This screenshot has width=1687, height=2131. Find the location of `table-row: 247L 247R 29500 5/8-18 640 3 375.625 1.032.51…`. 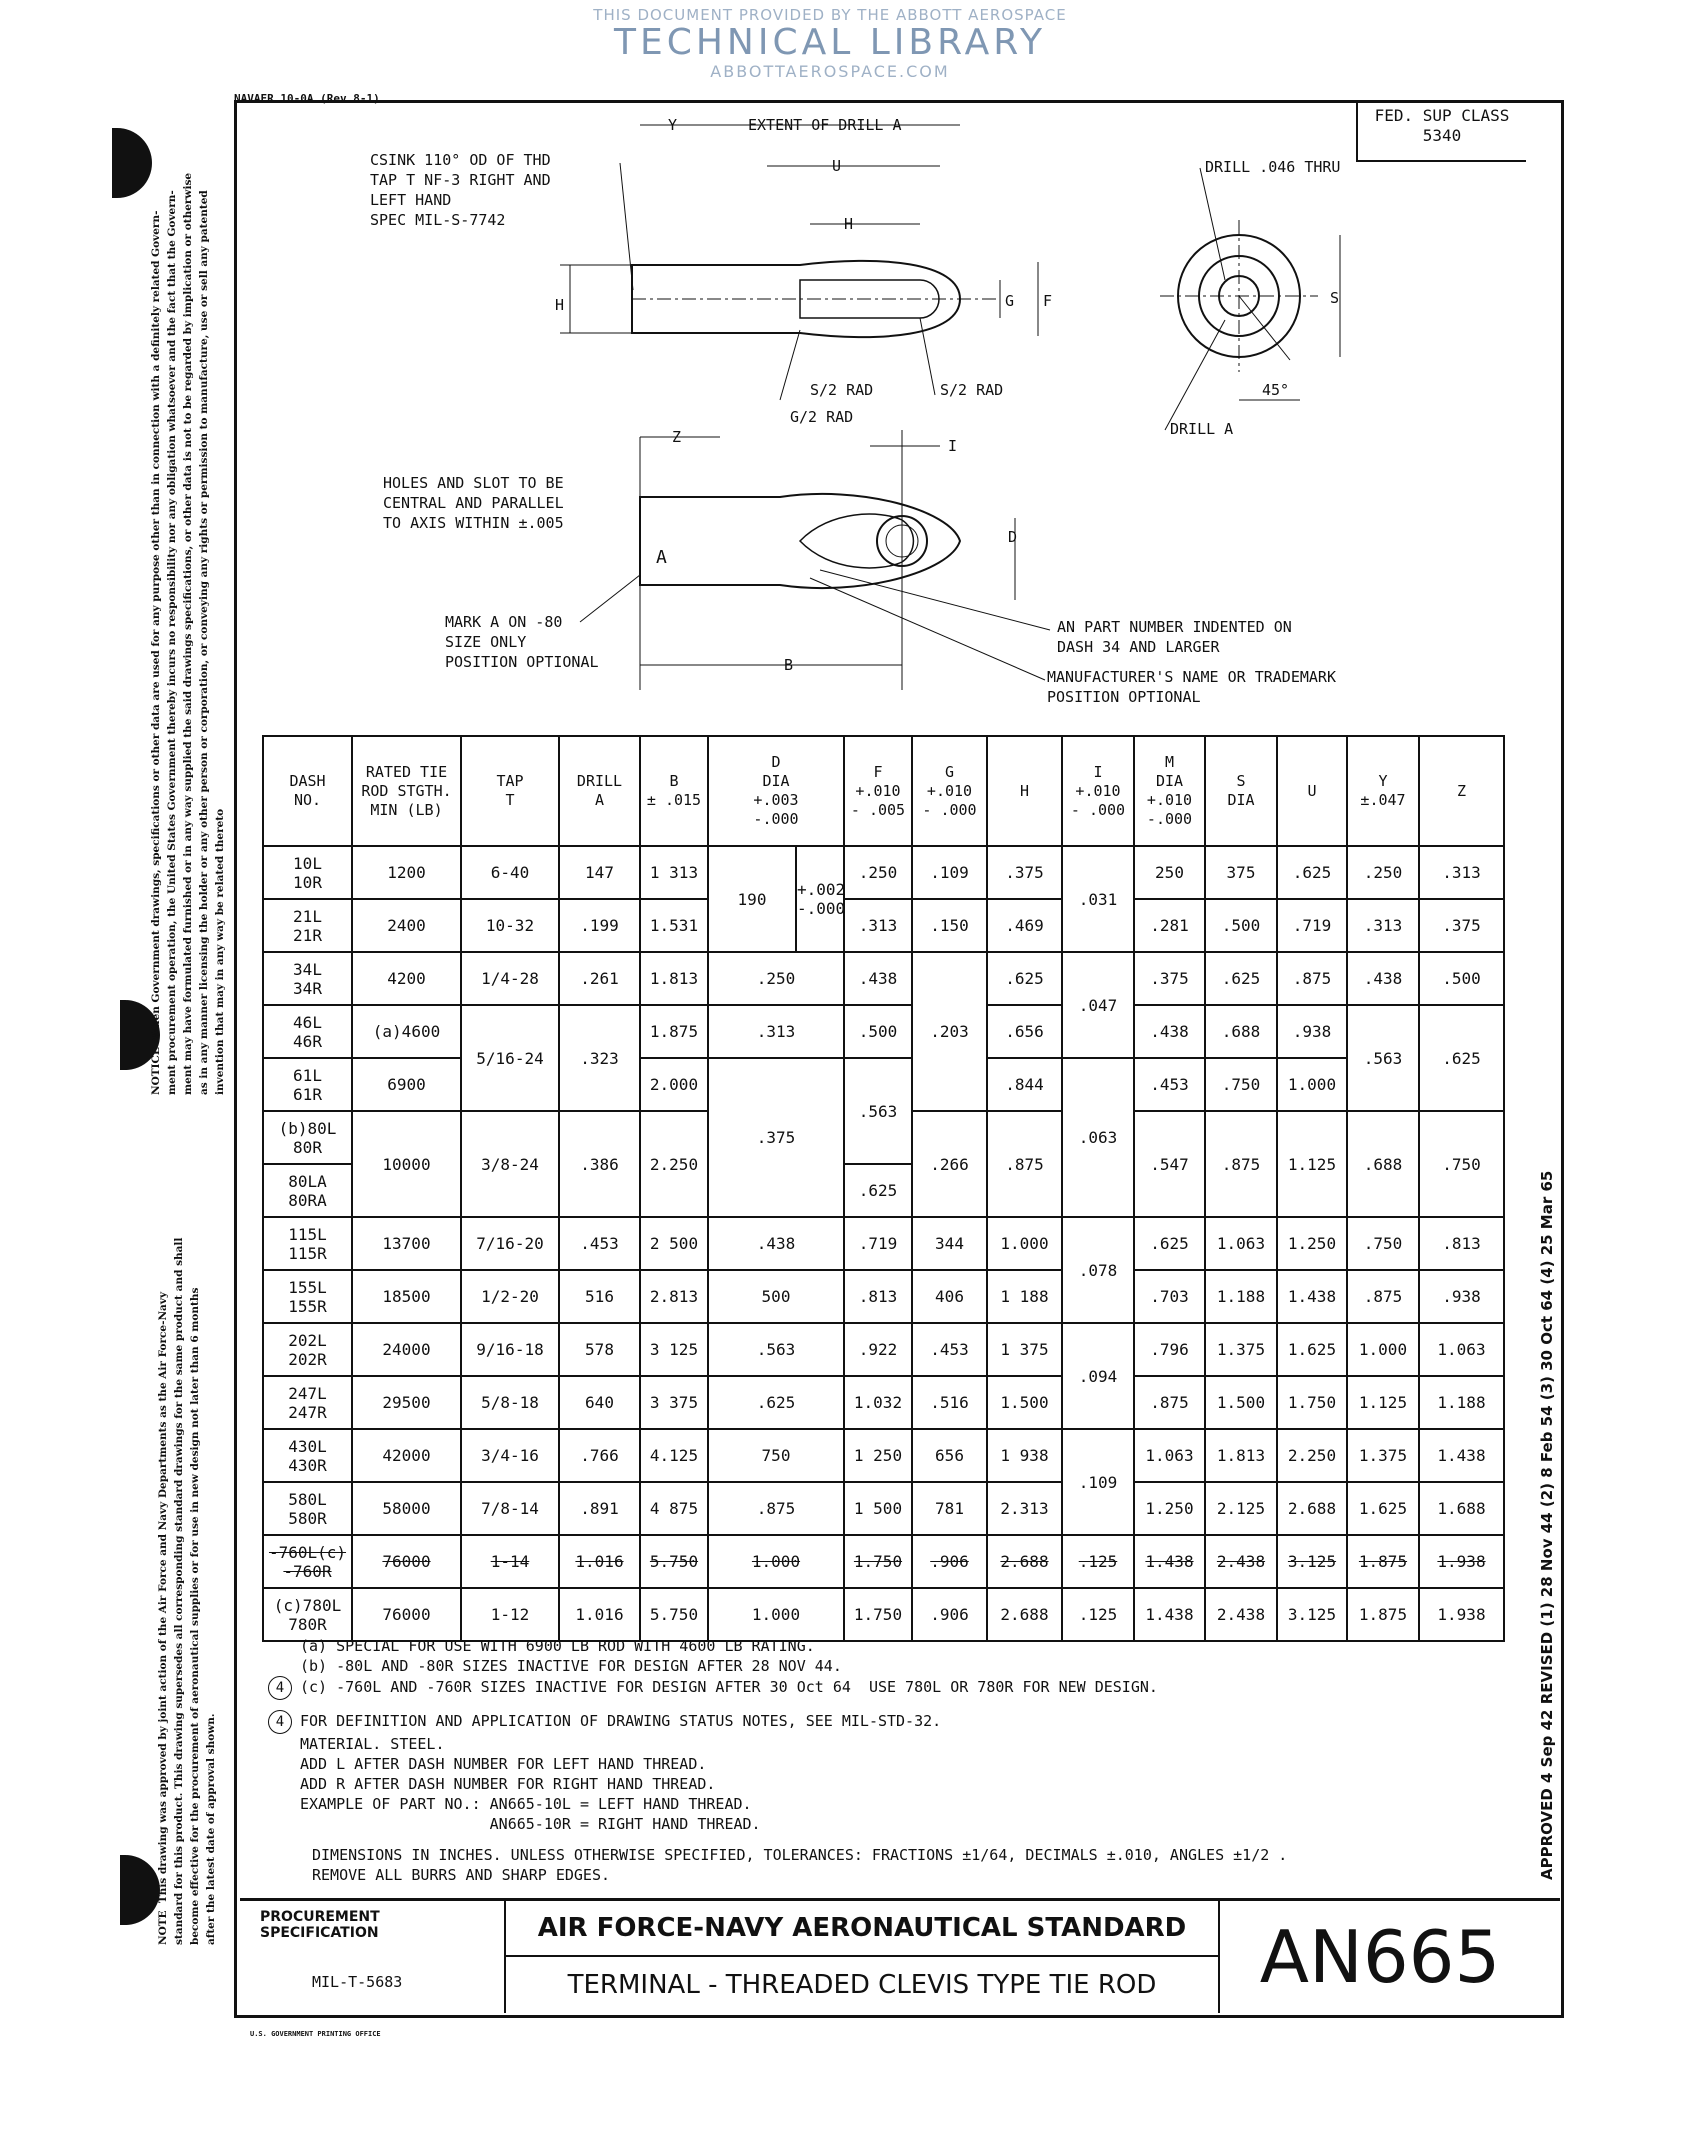

table-row: 247L 247R 29500 5/8-18 640 3 375.625 1.032.51… is located at coordinates (883, 1402).